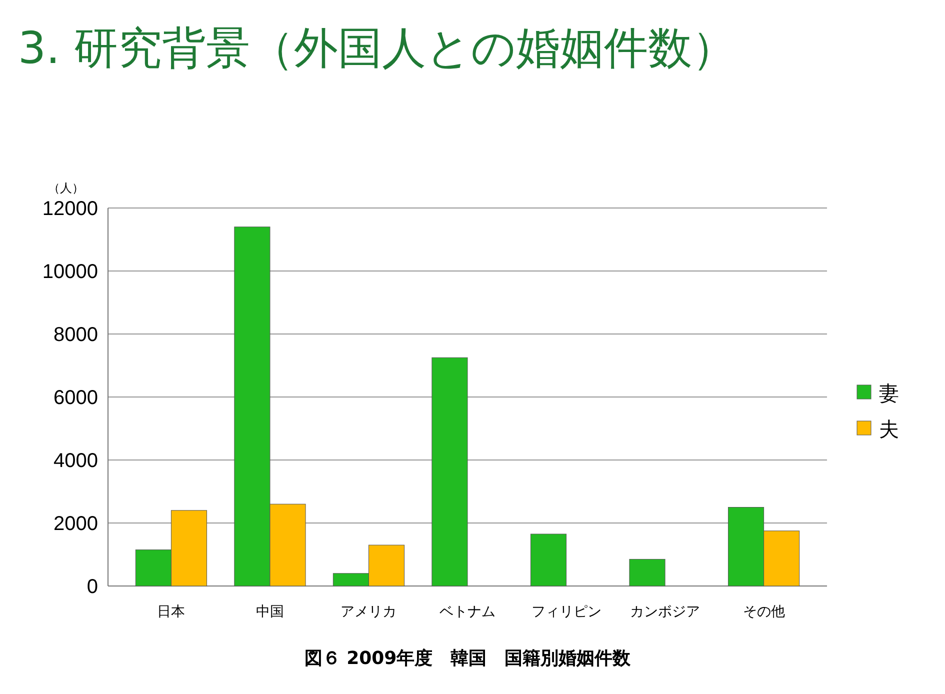 This screenshot has width=945, height=694. I want to click on y-tick-label: 2000, so click(76, 524).